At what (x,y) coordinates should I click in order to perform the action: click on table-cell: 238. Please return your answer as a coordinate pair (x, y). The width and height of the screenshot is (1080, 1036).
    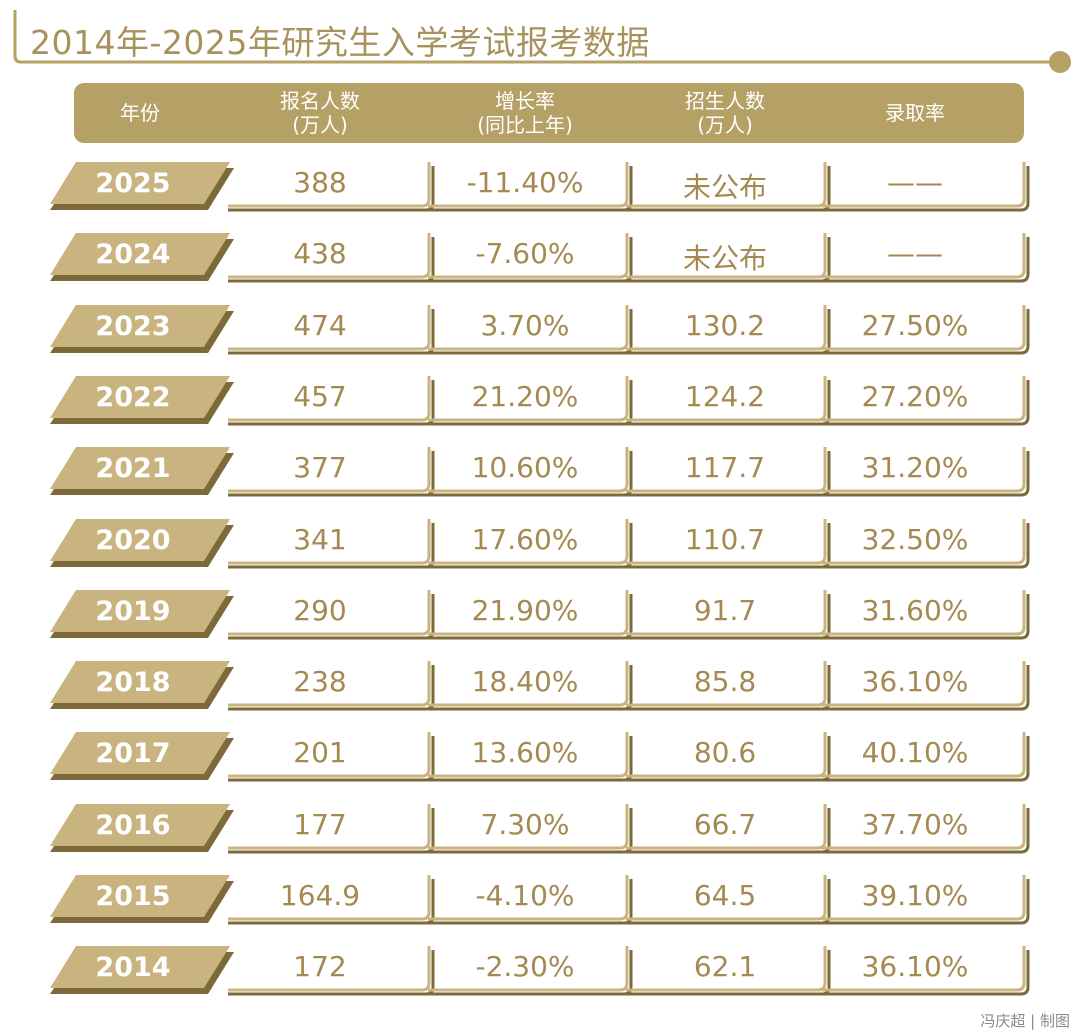
    Looking at the image, I should click on (320, 681).